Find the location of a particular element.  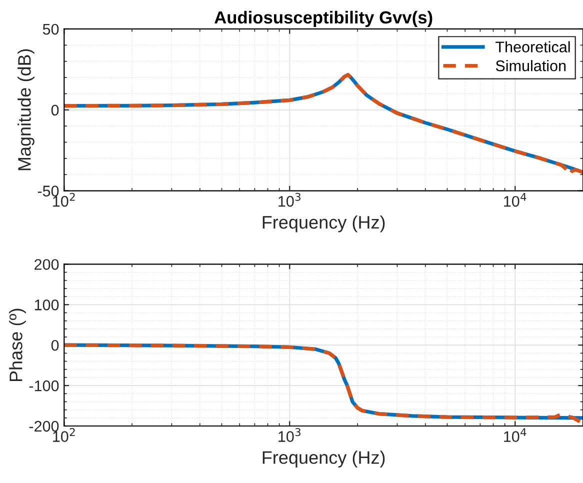

y-tick-label: 200 is located at coordinates (46, 264).